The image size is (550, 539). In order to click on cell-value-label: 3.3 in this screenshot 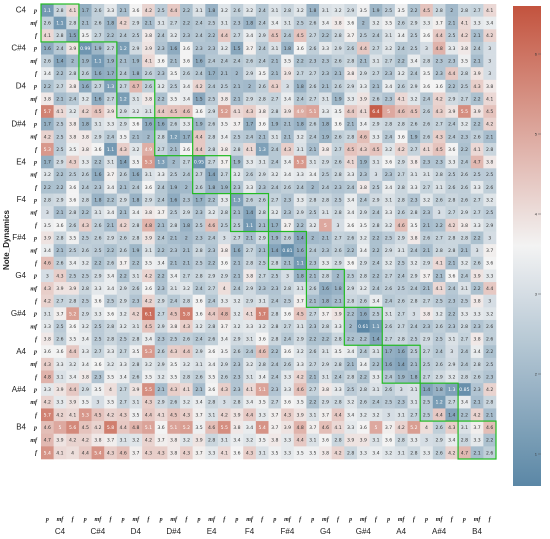, I will do `click(110, 352)`.